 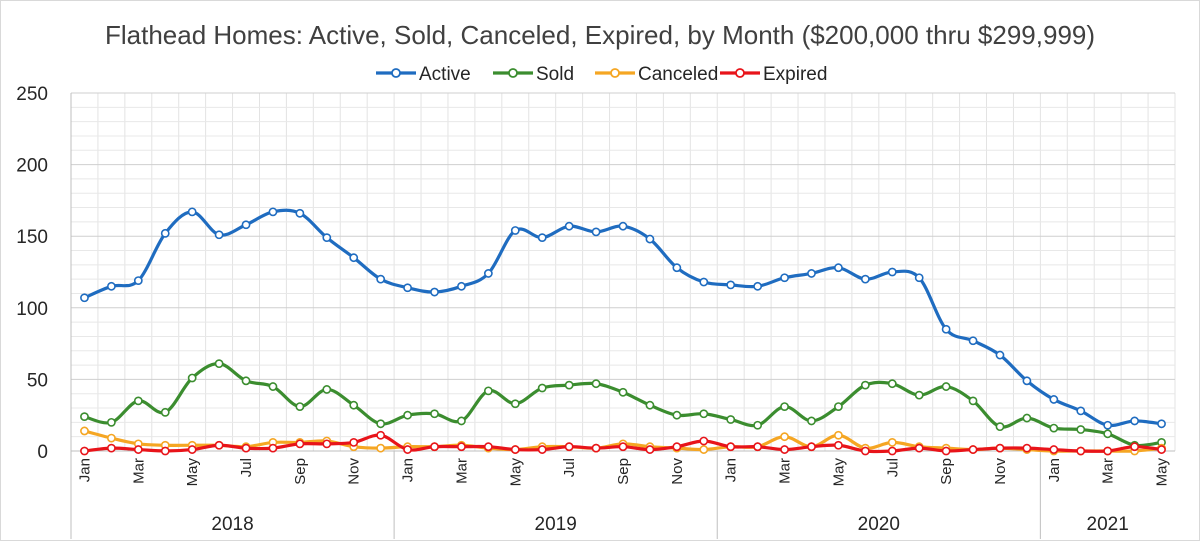 I want to click on legend: Active Sold Canceled Expired, so click(x=601, y=74).